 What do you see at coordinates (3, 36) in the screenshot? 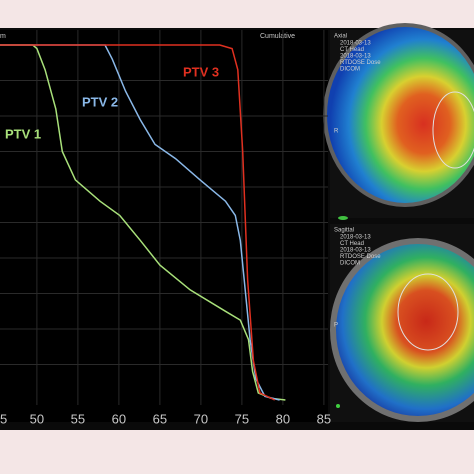
I see `header-left: m` at bounding box center [3, 36].